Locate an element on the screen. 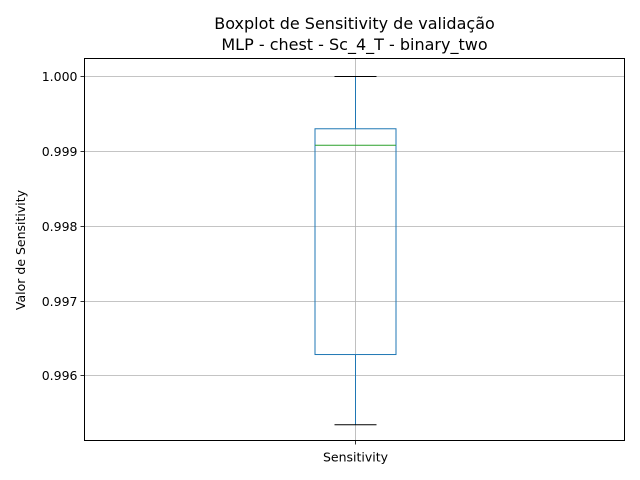 The height and width of the screenshot is (480, 640). y-tick-label: 0.998 is located at coordinates (60, 226).